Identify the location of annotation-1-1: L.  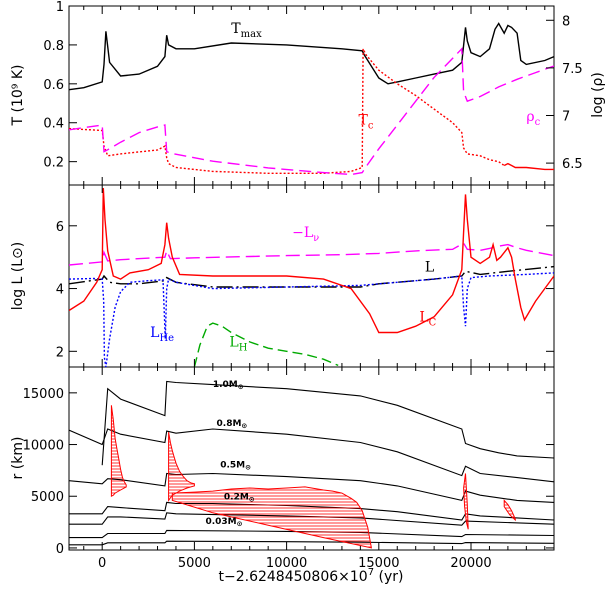
(429, 267).